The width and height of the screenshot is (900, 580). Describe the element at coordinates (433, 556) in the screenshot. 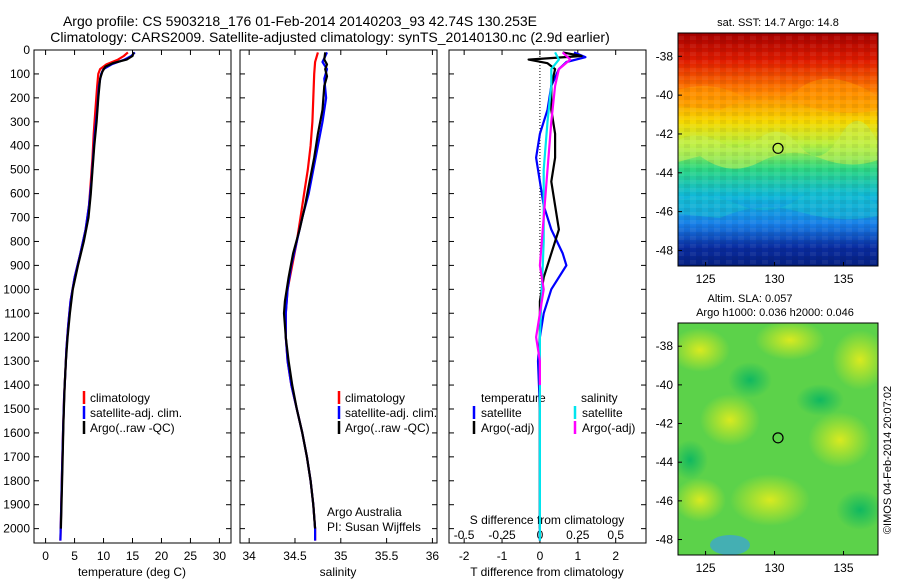

I see `x-tick-label: 36` at that location.